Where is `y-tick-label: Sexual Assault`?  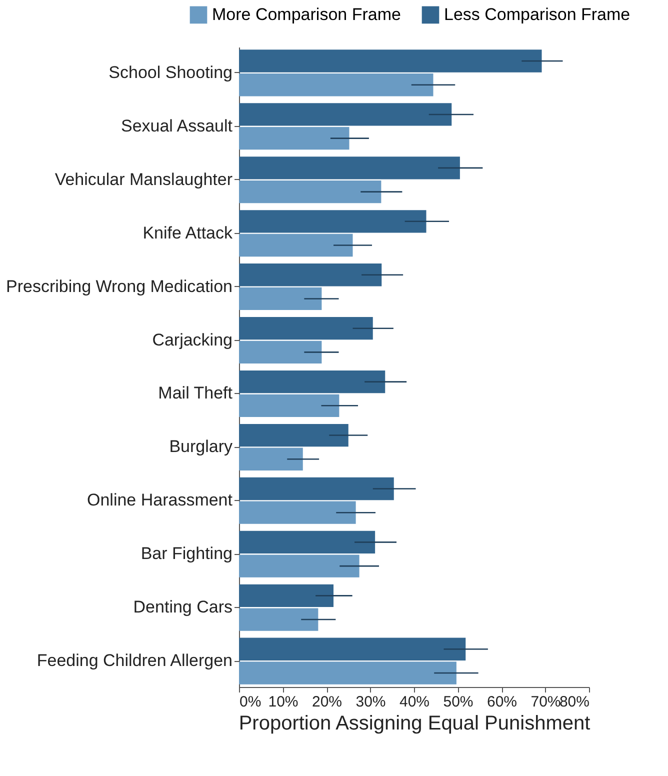 y-tick-label: Sexual Assault is located at coordinates (176, 126).